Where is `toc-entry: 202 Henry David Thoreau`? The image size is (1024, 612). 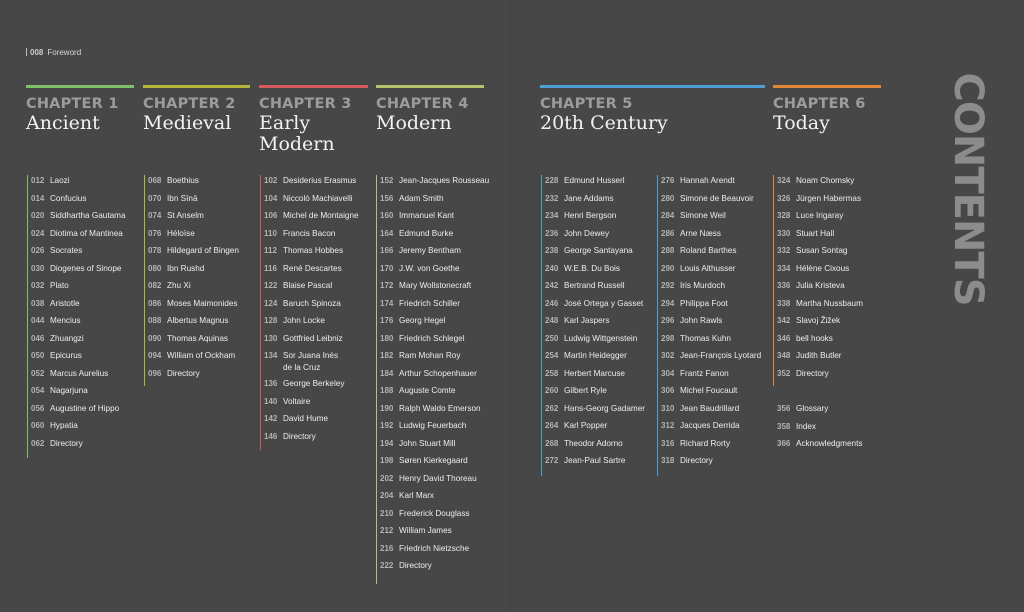
toc-entry: 202 Henry David Thoreau is located at coordinates (432, 482).